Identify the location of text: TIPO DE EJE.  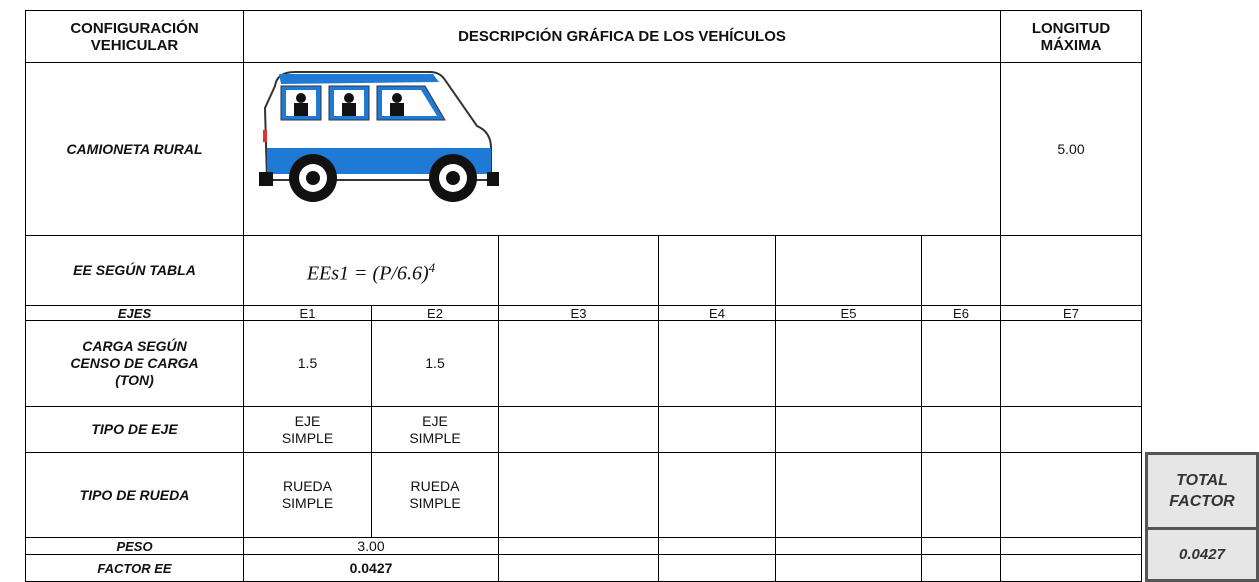
(134, 429).